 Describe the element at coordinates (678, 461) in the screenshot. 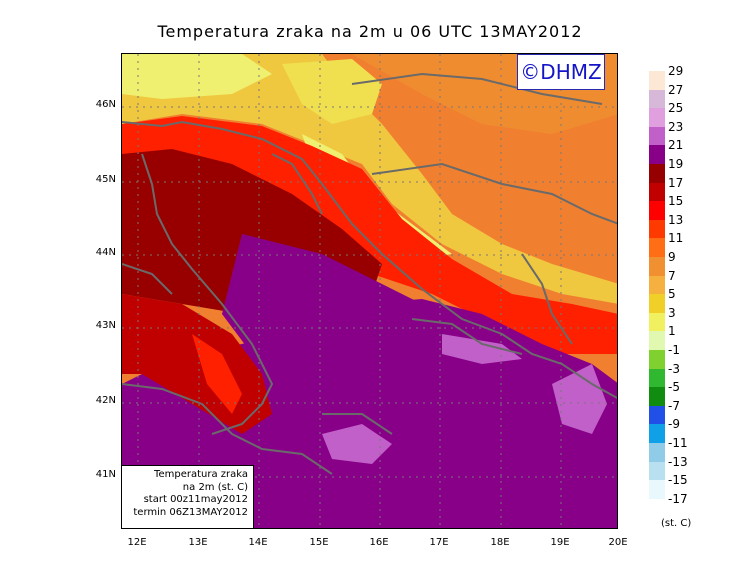

I see `legend-label: -13` at that location.